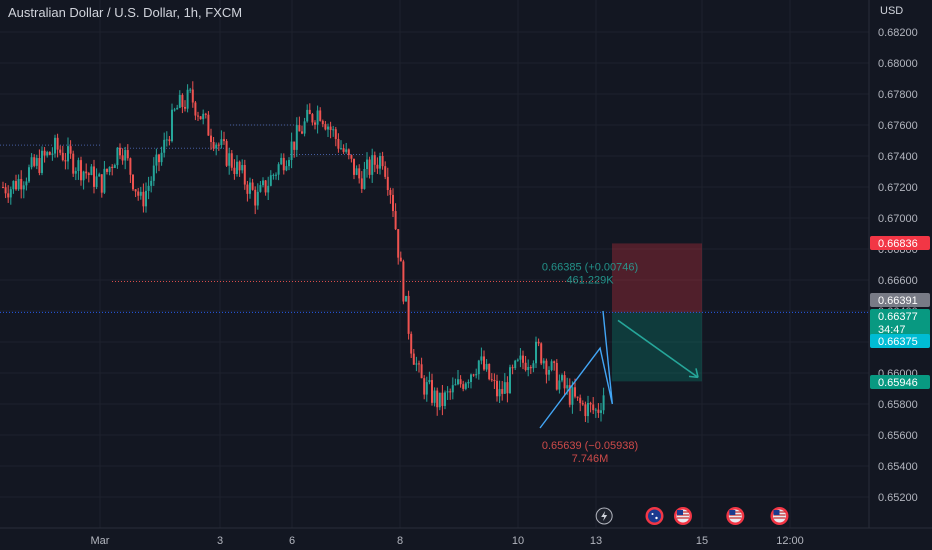 The image size is (932, 550). Describe the element at coordinates (790, 541) in the screenshot. I see `x-tick-label: 12:00` at that location.